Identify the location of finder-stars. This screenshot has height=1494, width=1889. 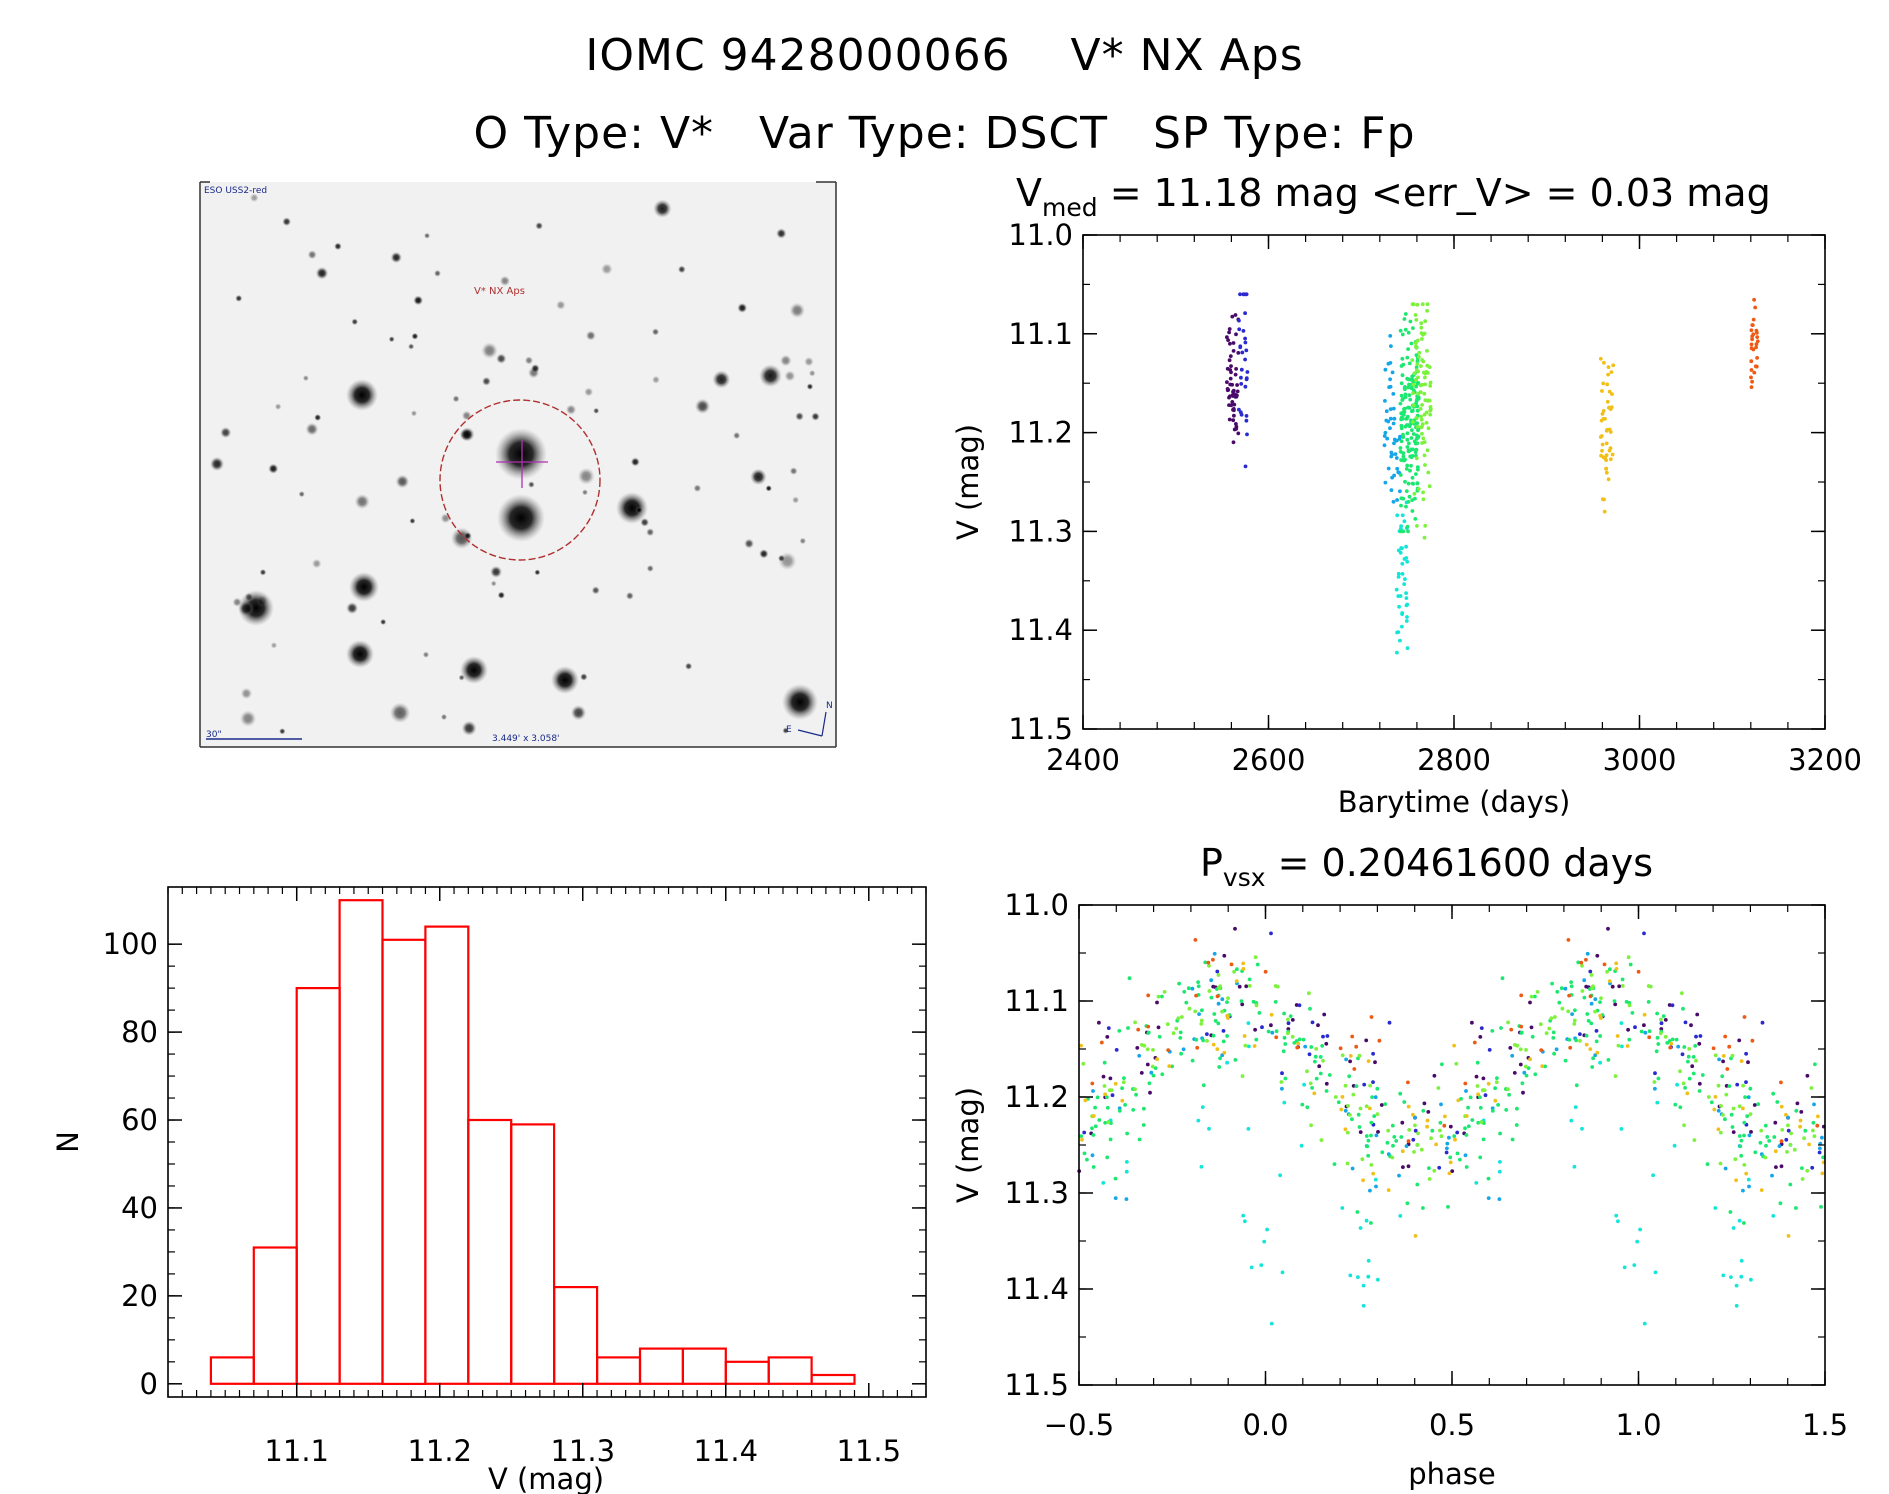
(514, 464).